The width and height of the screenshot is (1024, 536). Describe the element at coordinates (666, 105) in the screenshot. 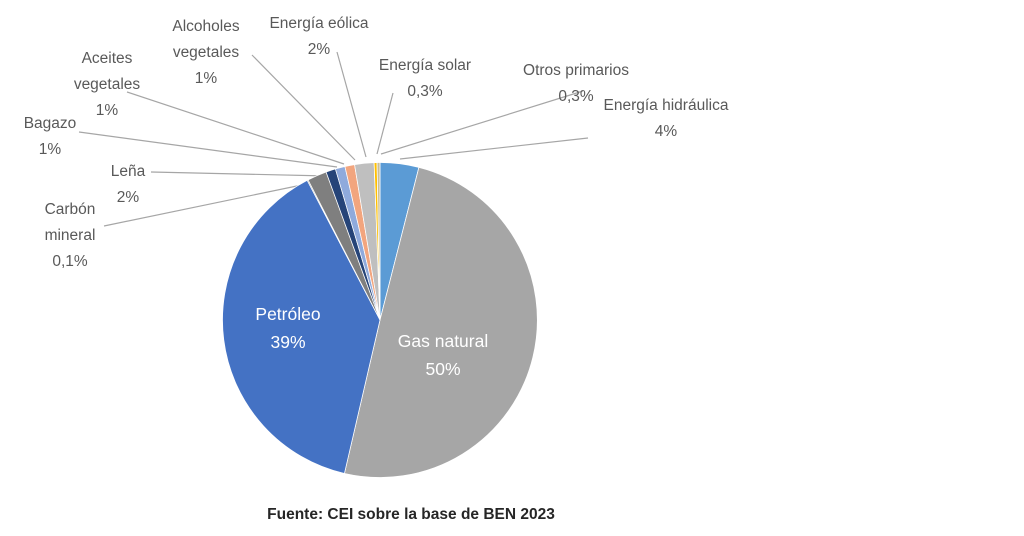

I see `callout-label: Energía hidráulica` at that location.